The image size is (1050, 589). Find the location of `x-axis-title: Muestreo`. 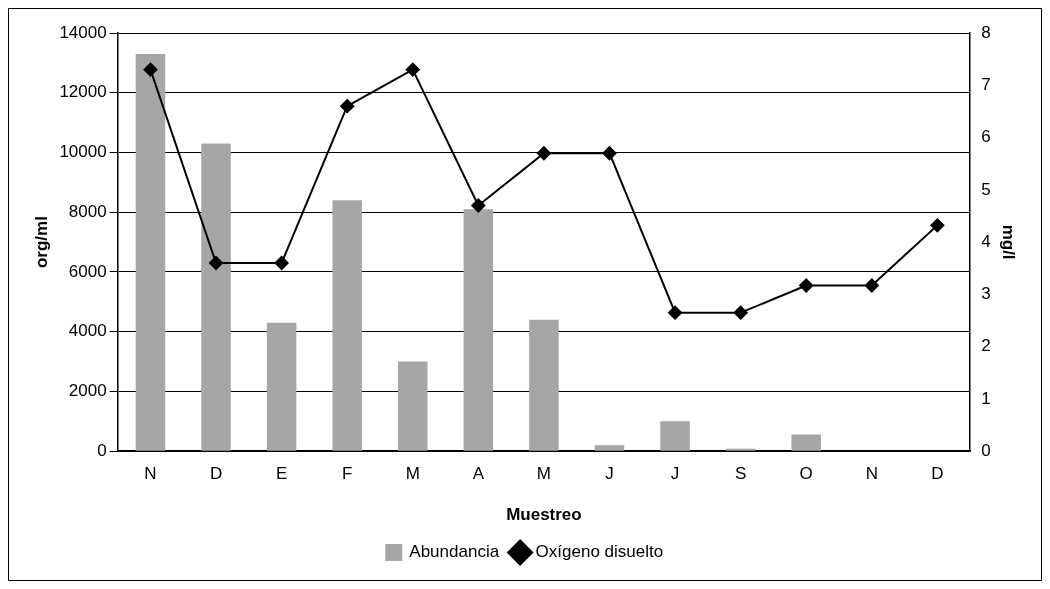

x-axis-title: Muestreo is located at coordinates (544, 515).